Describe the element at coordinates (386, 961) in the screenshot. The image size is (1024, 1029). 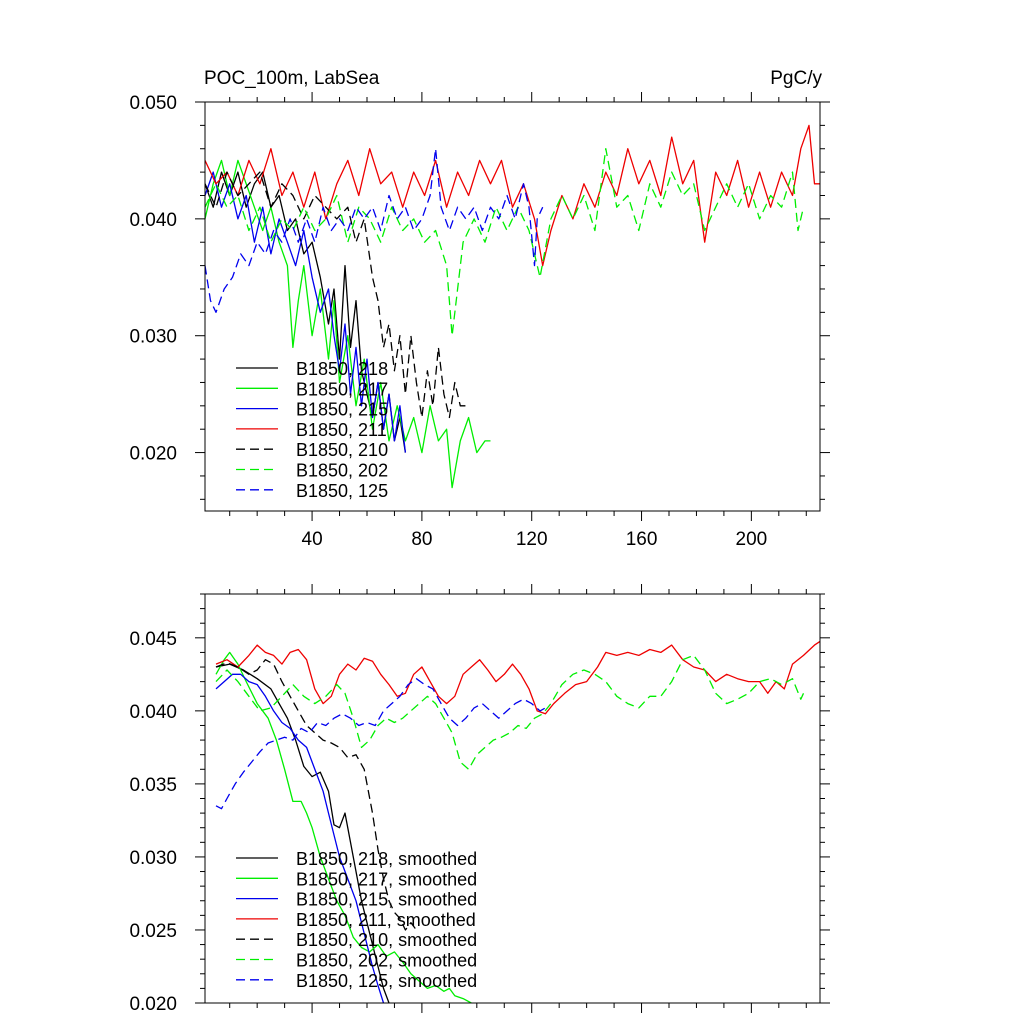
I see `legend-label: B1850, 202, smoothed` at that location.